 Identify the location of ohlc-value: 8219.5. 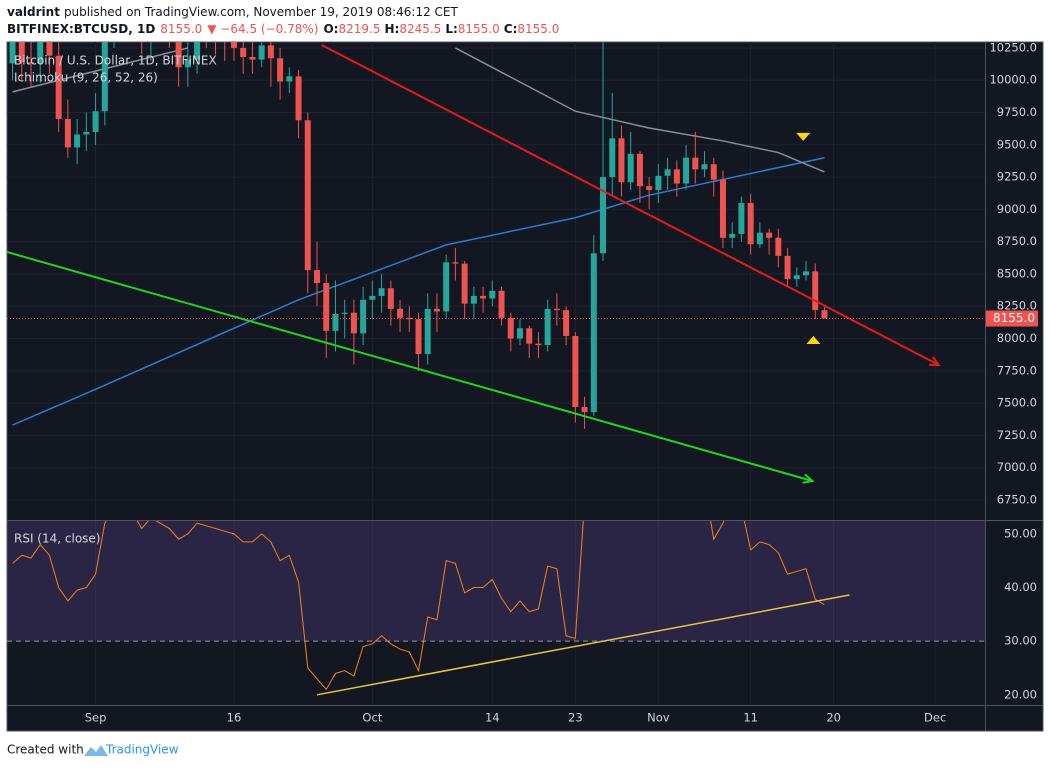
(359, 29).